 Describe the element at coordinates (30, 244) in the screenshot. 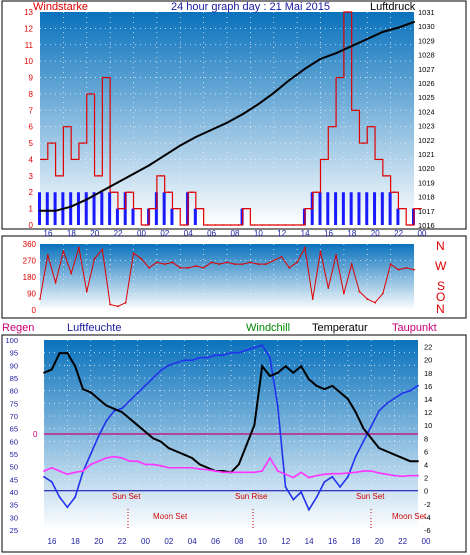

I see `windrichtung-tick: 360` at that location.